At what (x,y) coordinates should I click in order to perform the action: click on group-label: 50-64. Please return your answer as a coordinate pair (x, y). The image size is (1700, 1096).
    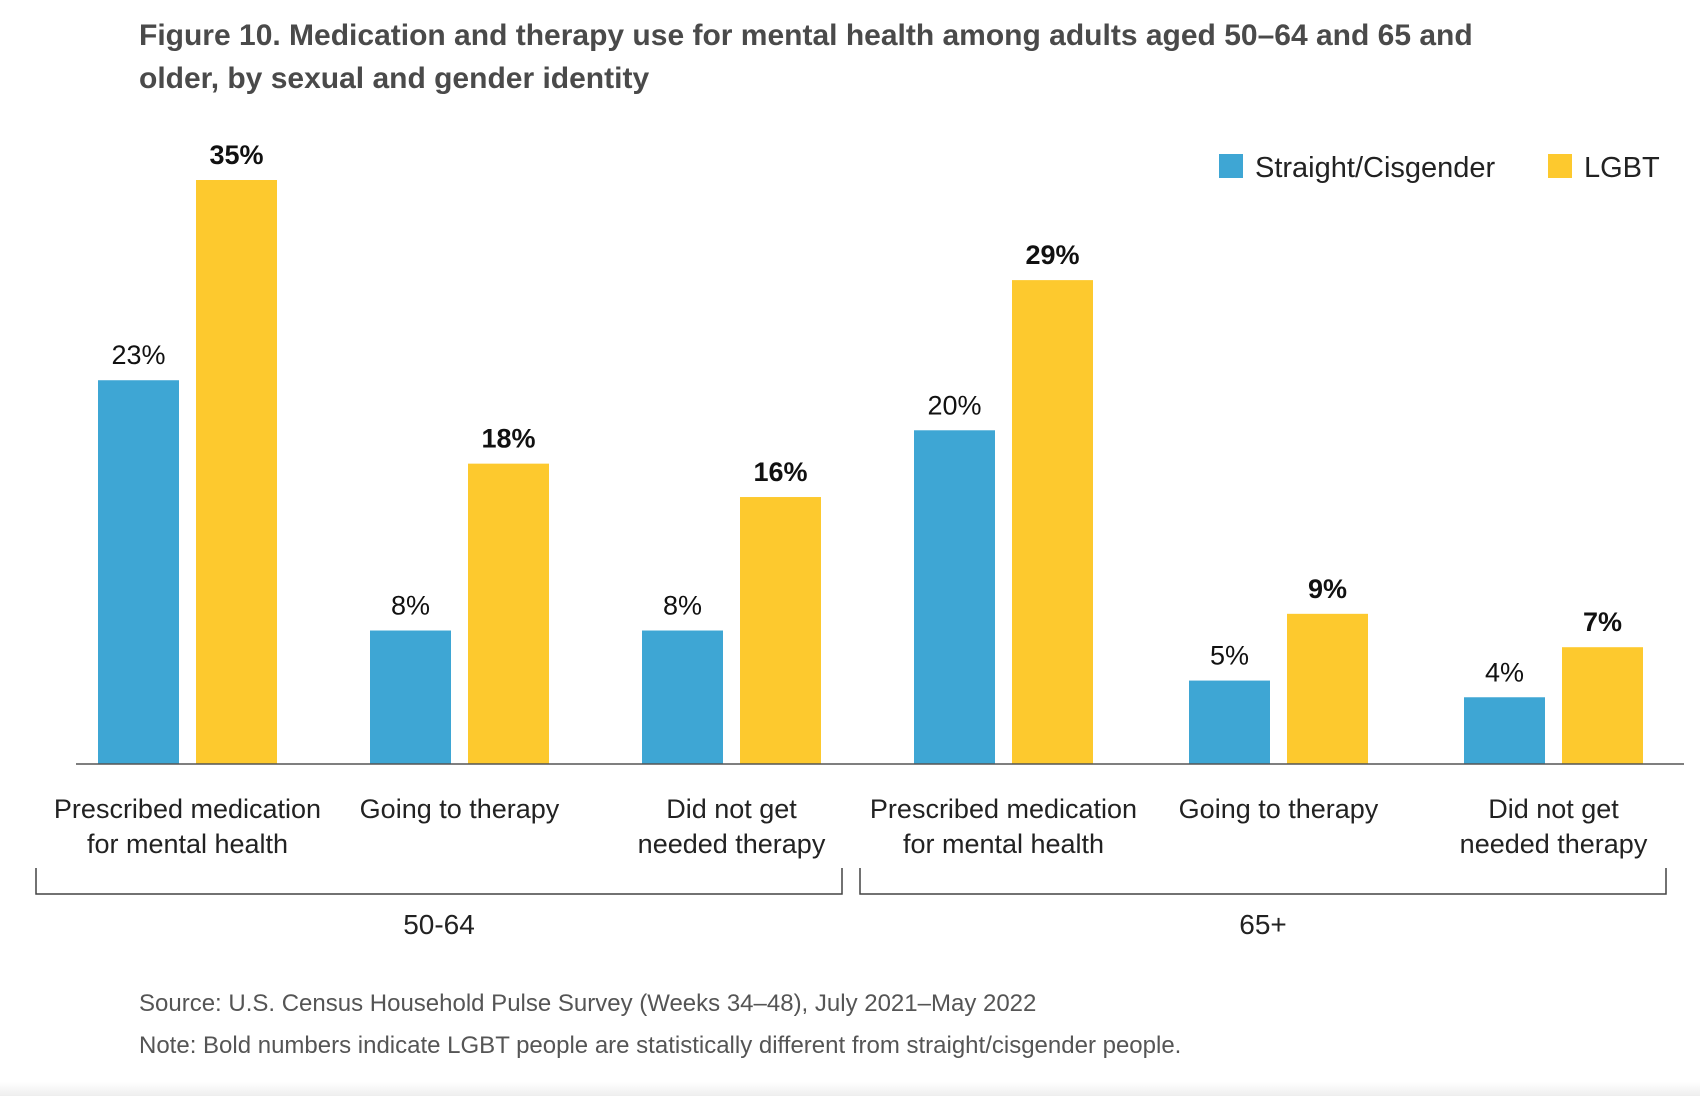
    Looking at the image, I should click on (439, 924).